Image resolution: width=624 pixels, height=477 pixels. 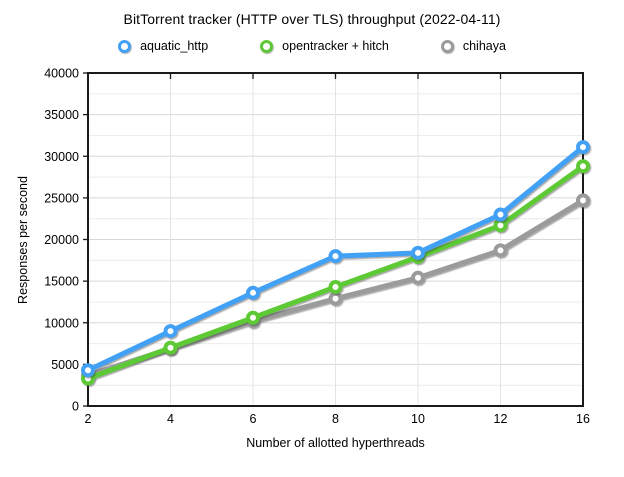 What do you see at coordinates (418, 419) in the screenshot?
I see `x-tick-label: 10` at bounding box center [418, 419].